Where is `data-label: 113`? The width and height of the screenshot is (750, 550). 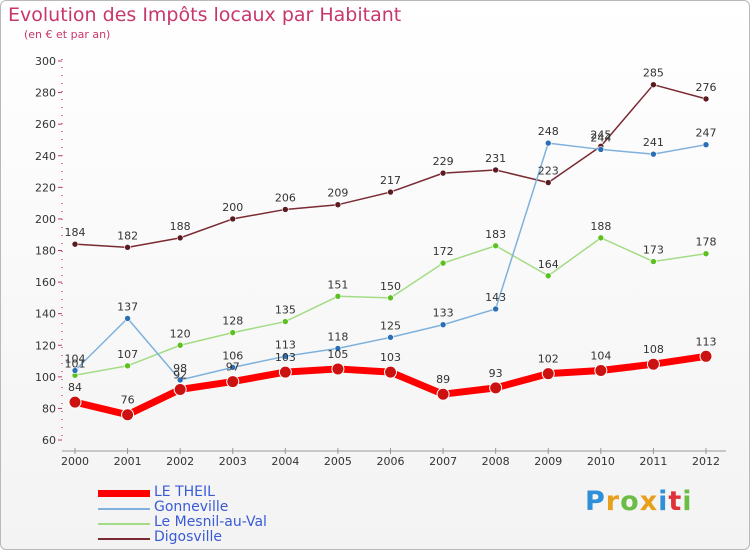 data-label: 113 is located at coordinates (706, 341).